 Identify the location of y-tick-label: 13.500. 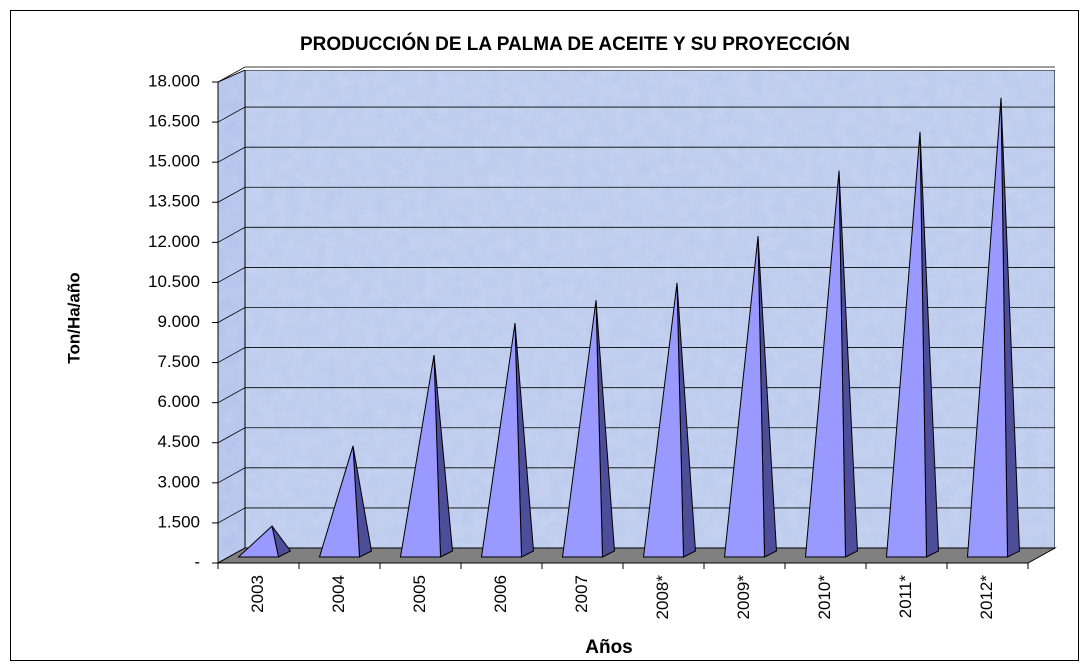
(174, 201).